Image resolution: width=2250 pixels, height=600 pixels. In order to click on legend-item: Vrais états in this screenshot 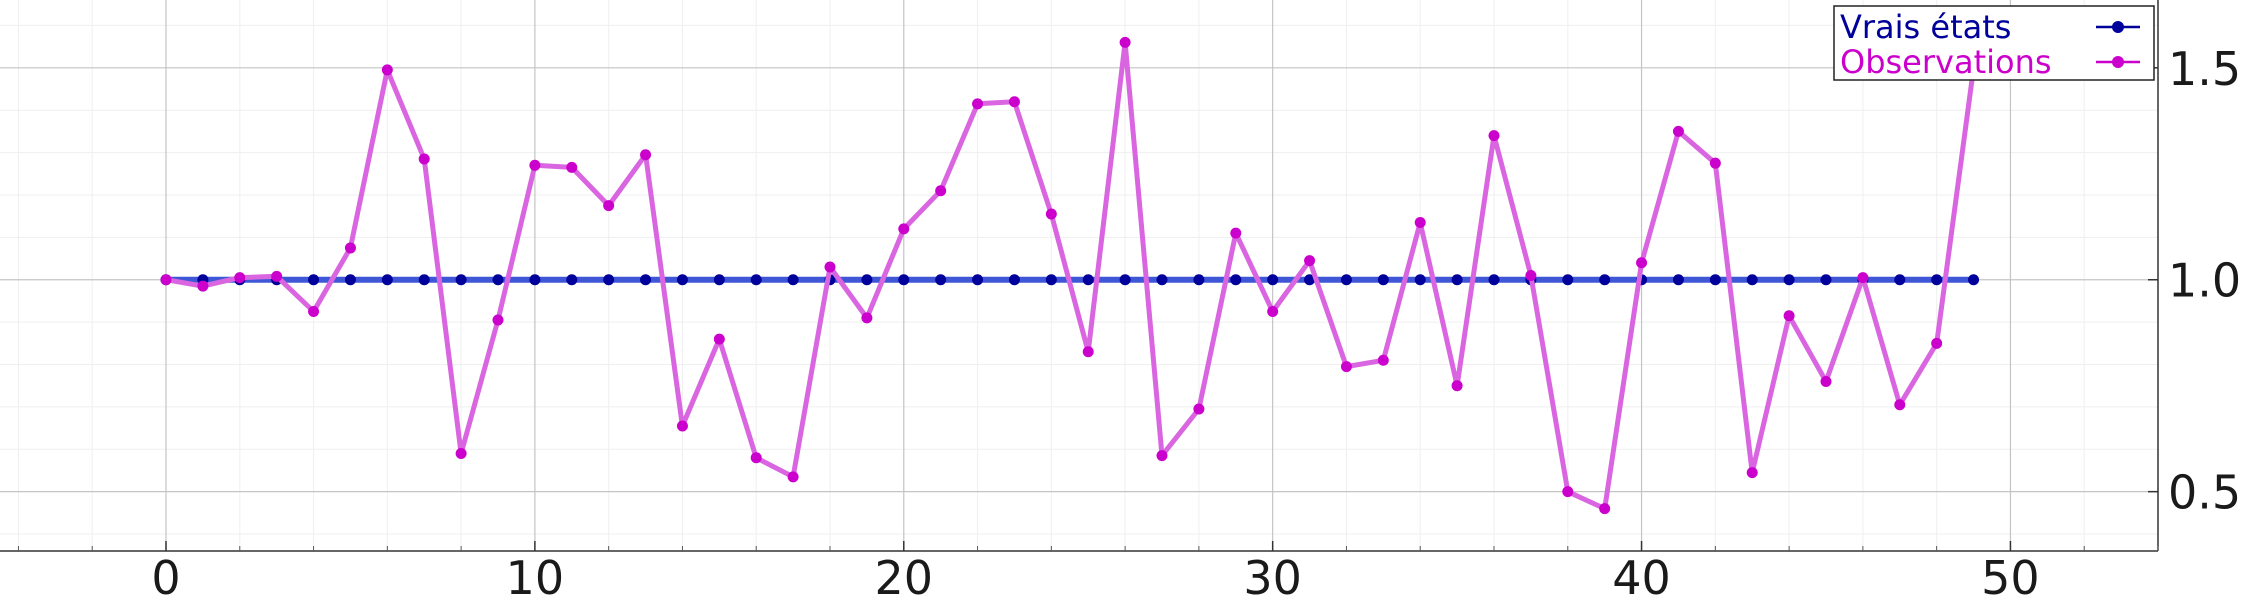, I will do `click(1990, 27)`.